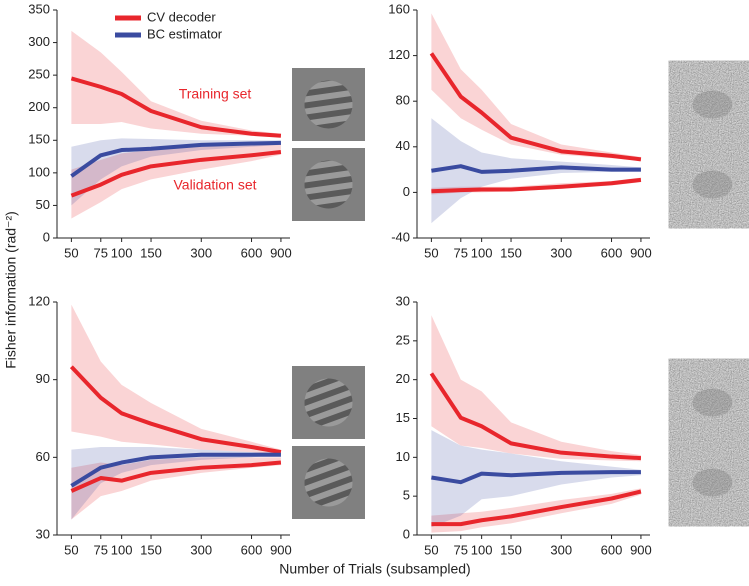 The image size is (749, 586). I want to click on y-tick-label: 100, so click(39, 171).